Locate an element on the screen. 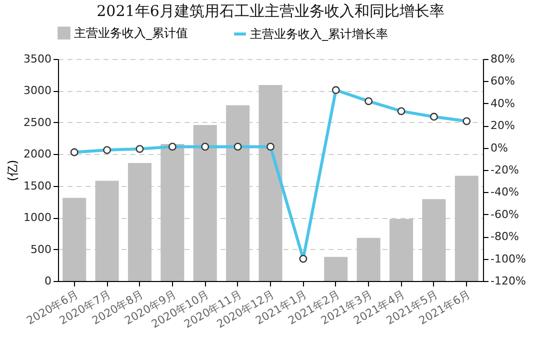 The width and height of the screenshot is (540, 351). y-tick-label: 3500 is located at coordinates (38, 59).